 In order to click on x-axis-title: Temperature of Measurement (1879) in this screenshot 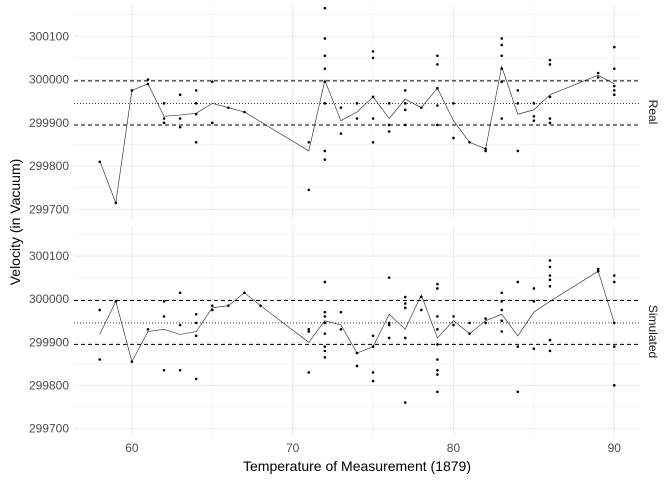, I will do `click(357, 466)`.